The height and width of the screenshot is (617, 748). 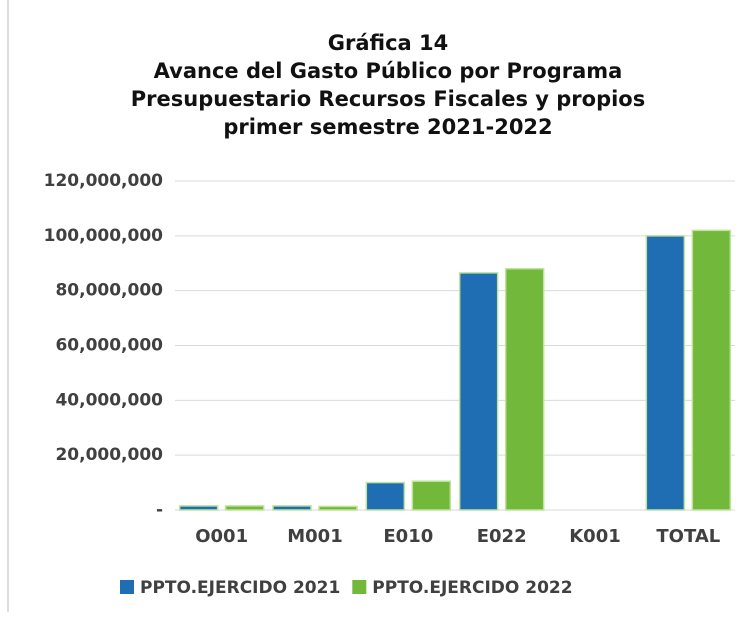 What do you see at coordinates (408, 536) in the screenshot?
I see `x-tick-label: E010` at bounding box center [408, 536].